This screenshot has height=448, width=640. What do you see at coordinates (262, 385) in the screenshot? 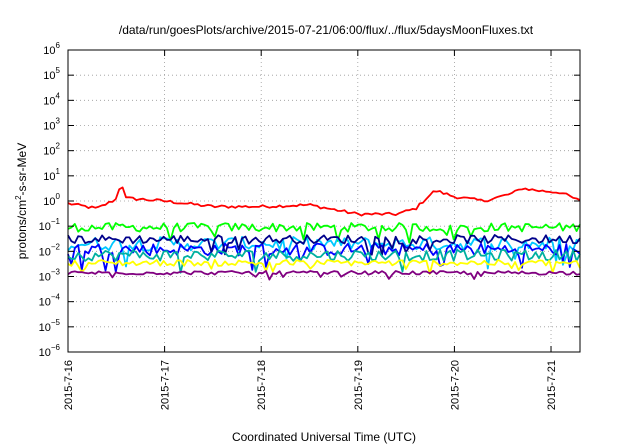
I see `x-tick-label: 2015-7-18` at bounding box center [262, 385].